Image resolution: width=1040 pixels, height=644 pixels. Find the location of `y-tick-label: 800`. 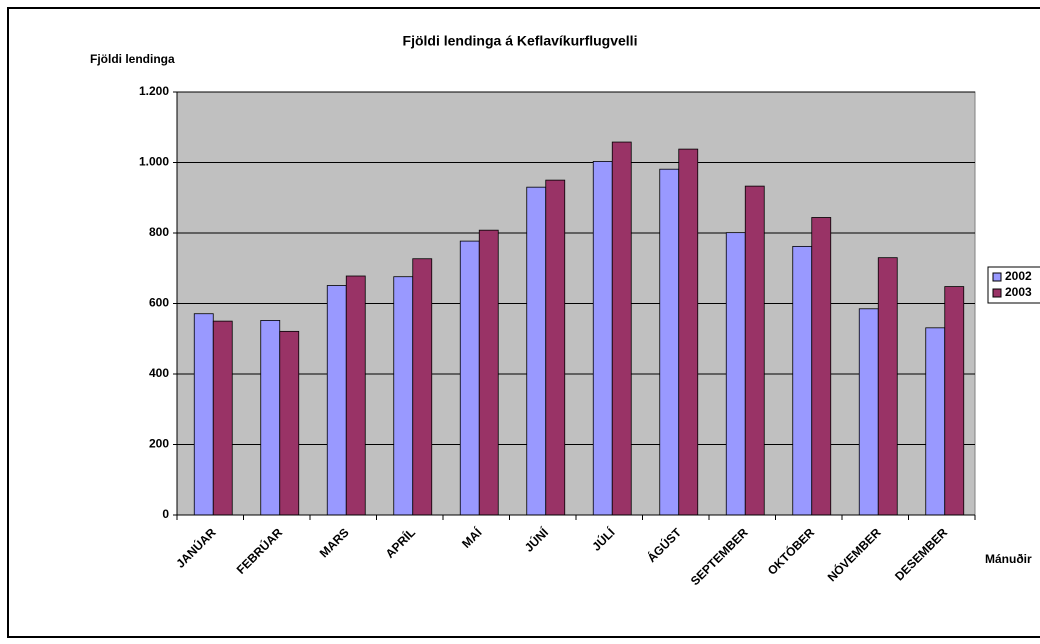

y-tick-label: 800 is located at coordinates (159, 232).